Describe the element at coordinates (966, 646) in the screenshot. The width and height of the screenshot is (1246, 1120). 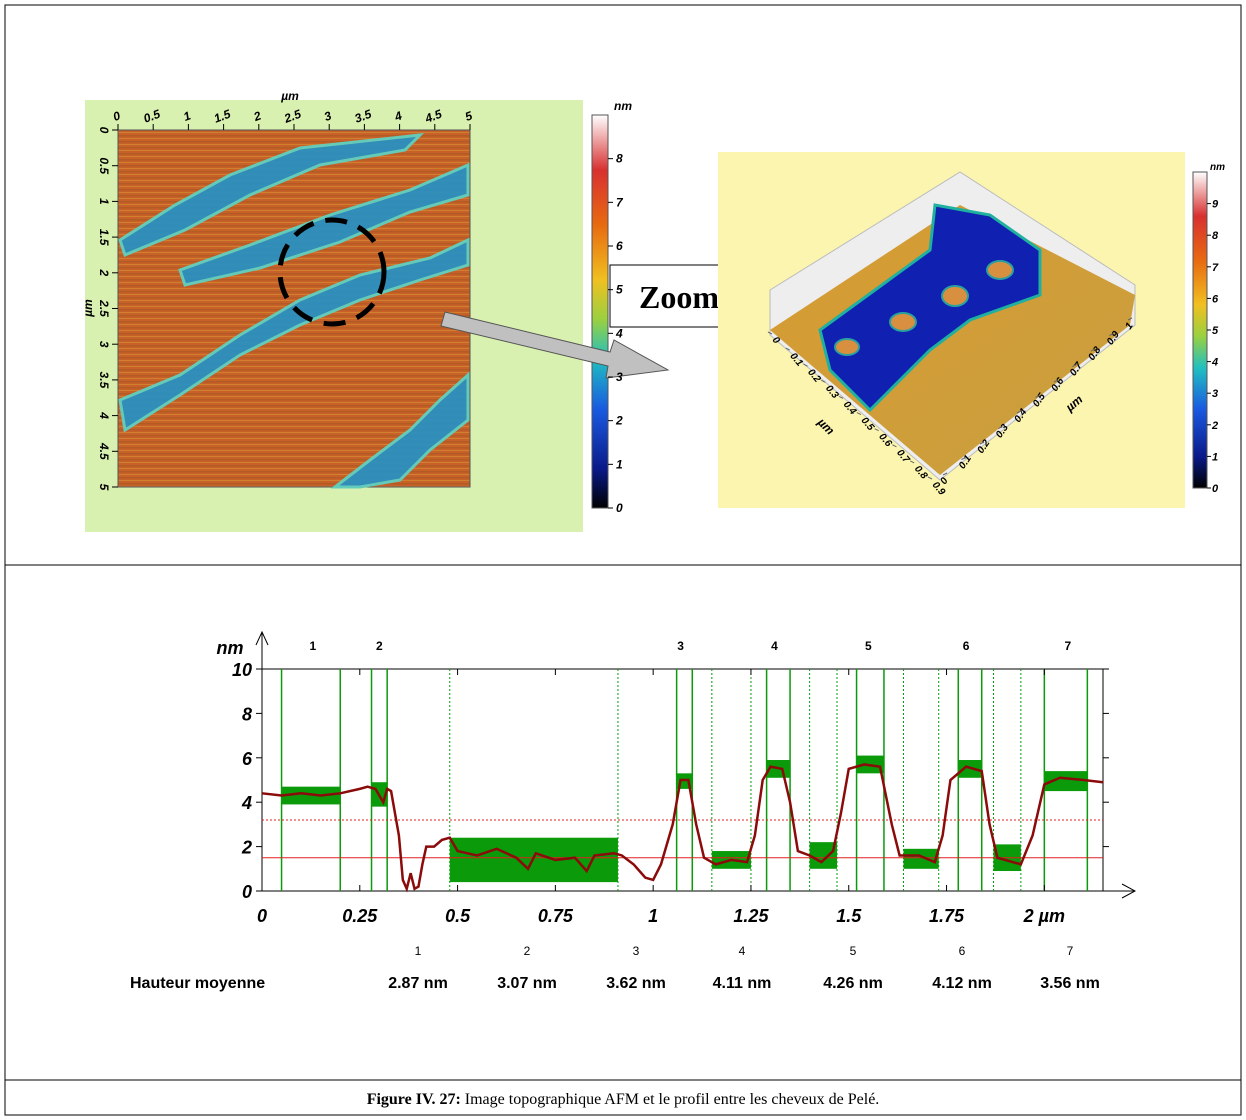
I see `region-label: 6` at that location.